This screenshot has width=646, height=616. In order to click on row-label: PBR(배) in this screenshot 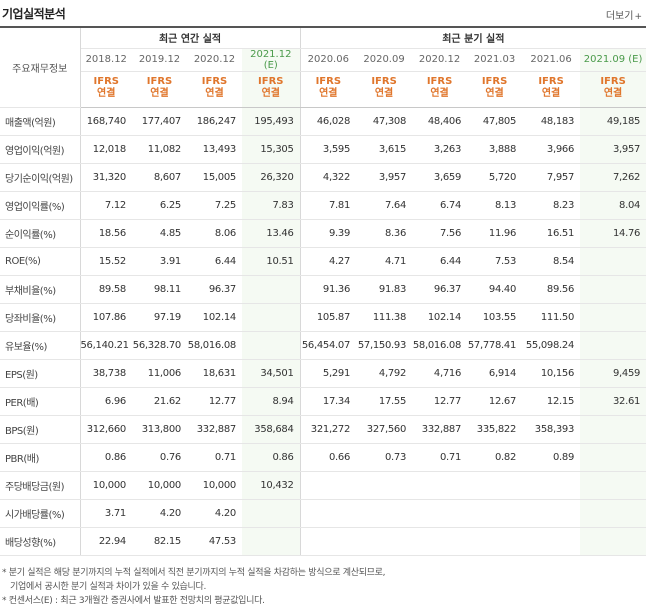, I will do `click(40, 457)`.